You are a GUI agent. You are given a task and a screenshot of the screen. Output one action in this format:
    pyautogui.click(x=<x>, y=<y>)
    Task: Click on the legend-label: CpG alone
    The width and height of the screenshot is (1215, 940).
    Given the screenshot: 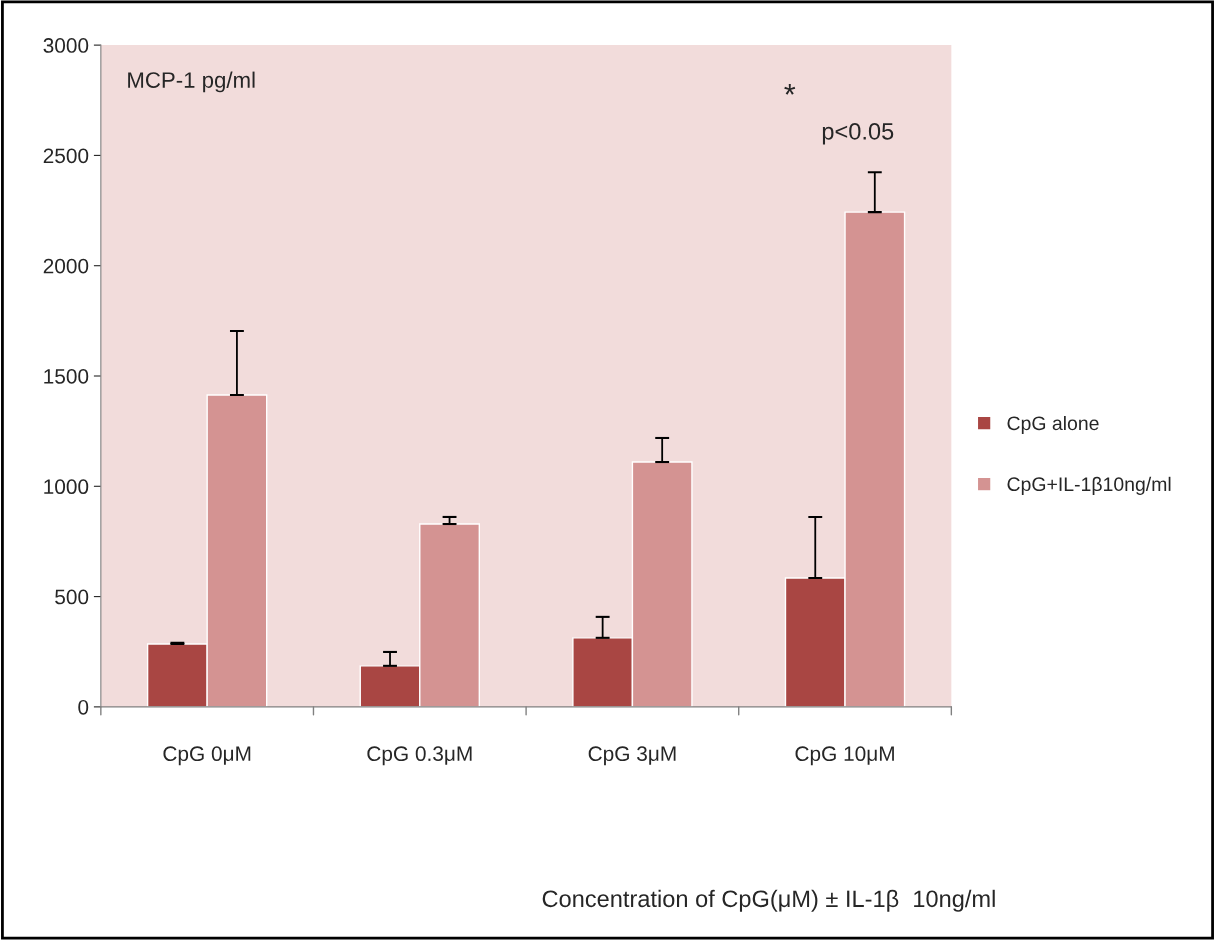 What is the action you would take?
    pyautogui.click(x=1053, y=425)
    